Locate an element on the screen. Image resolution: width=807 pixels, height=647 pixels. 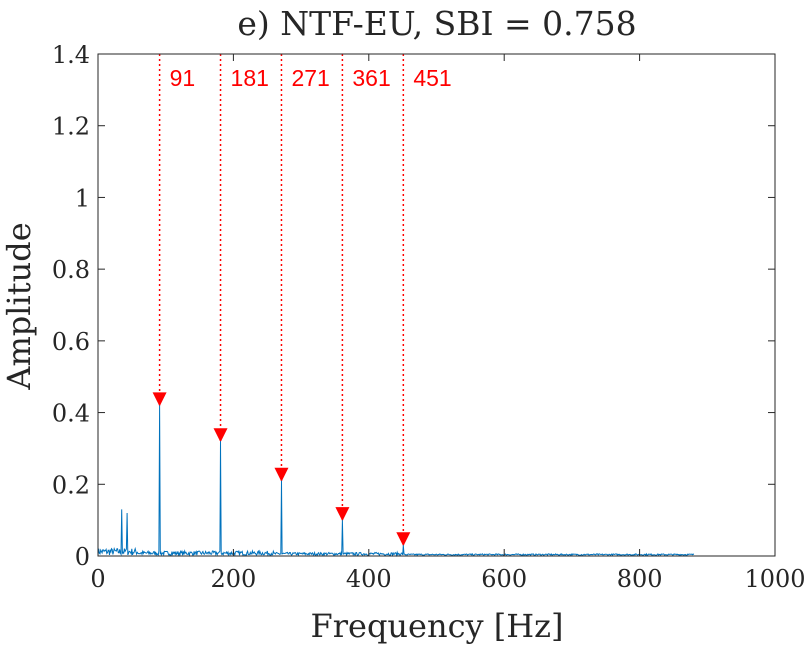
x-tick-label: 800 is located at coordinates (640, 579).